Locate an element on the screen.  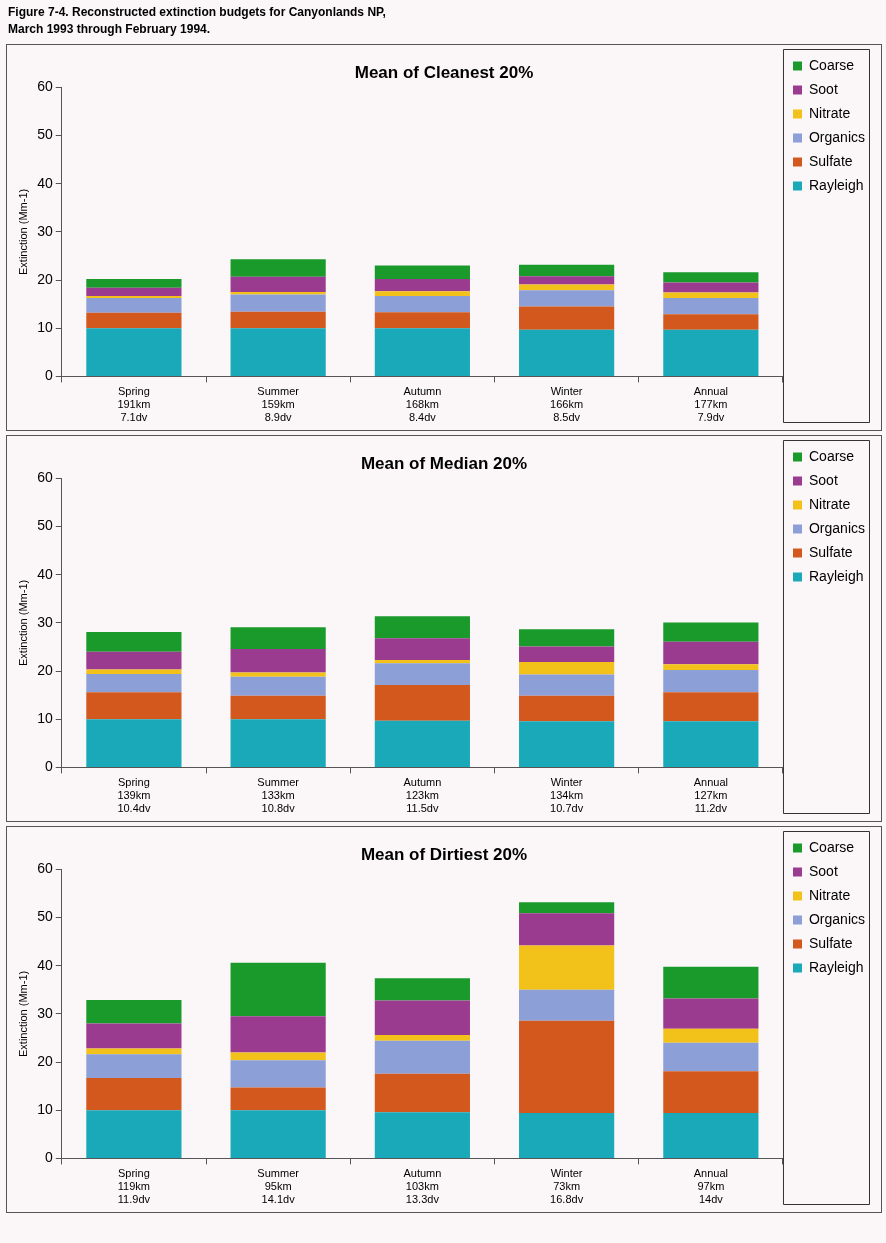
x-tick-label: Spring 139km 10.4dv is located at coordinates (134, 795).